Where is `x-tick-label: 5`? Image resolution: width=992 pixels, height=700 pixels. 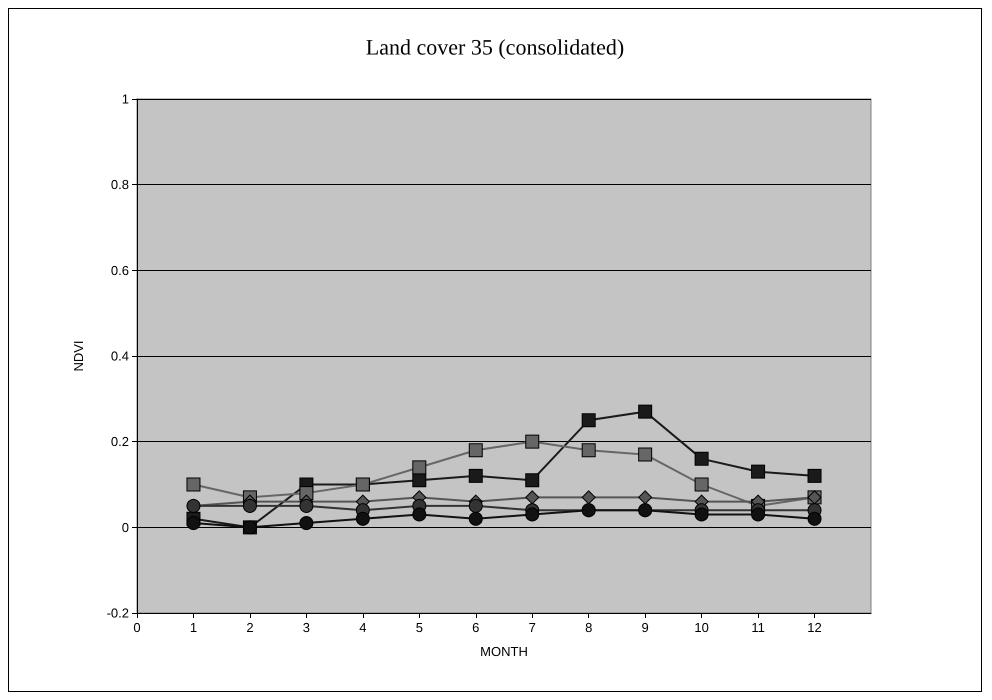
x-tick-label: 5 is located at coordinates (419, 627).